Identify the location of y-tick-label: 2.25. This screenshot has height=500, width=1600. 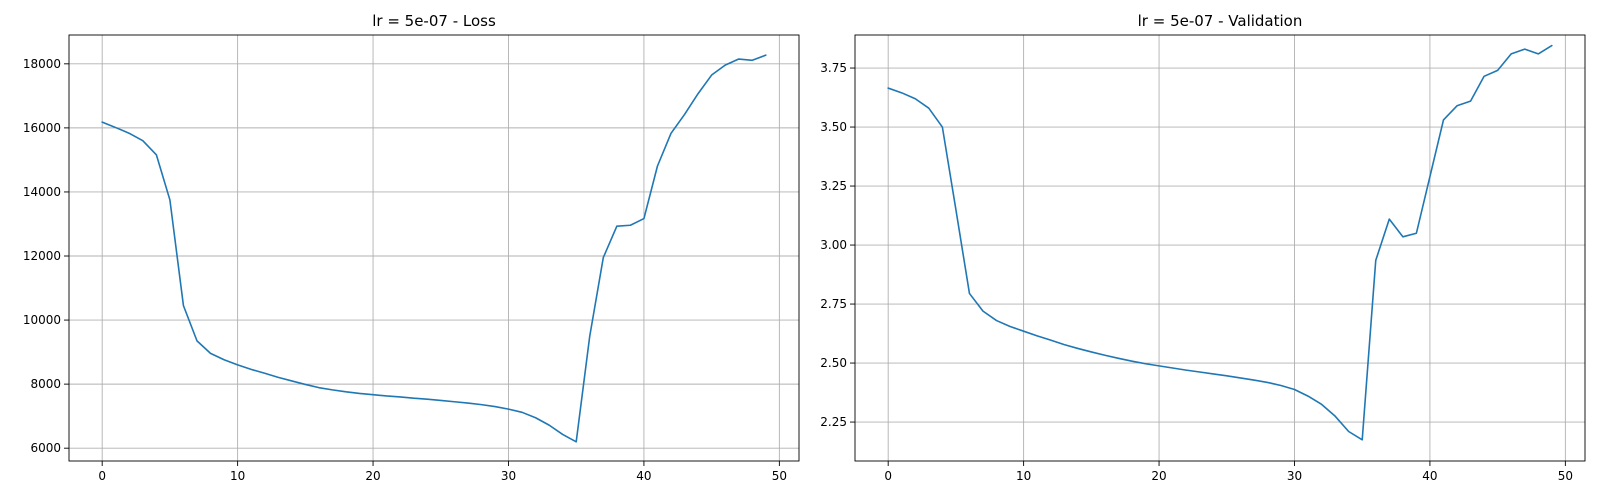
(833, 422).